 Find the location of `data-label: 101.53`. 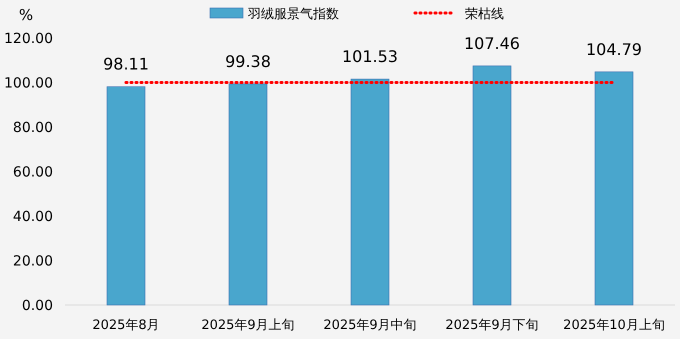

data-label: 101.53 is located at coordinates (370, 56).